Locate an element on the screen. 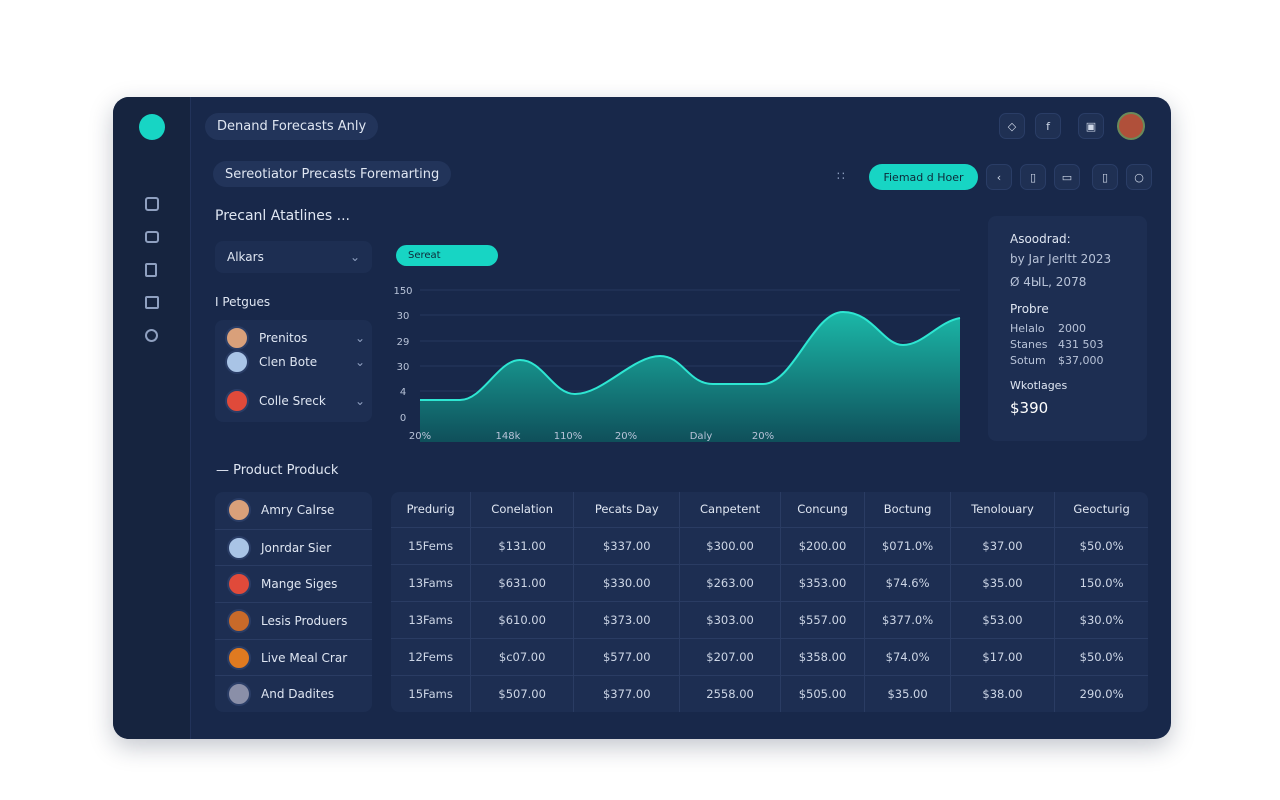  table-cell: $53.00 is located at coordinates (1003, 619).